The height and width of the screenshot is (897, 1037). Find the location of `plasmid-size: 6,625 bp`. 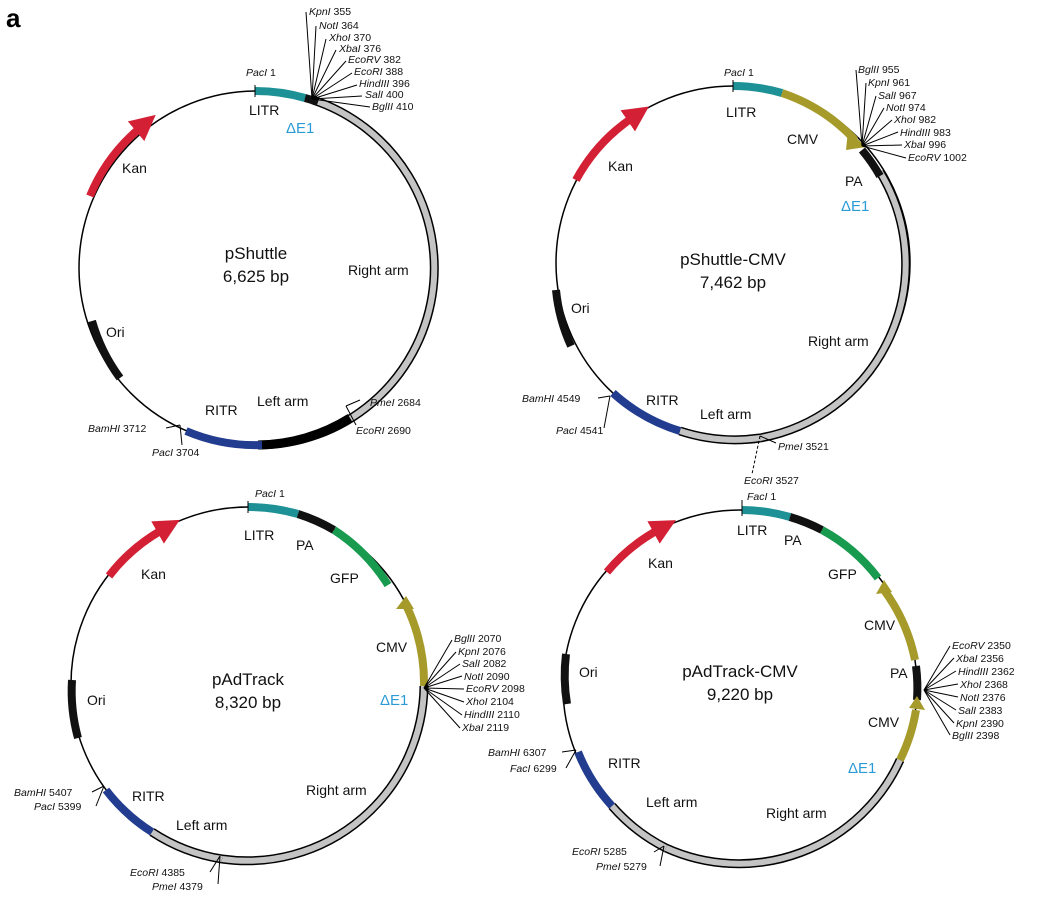

plasmid-size: 6,625 bp is located at coordinates (256, 276).